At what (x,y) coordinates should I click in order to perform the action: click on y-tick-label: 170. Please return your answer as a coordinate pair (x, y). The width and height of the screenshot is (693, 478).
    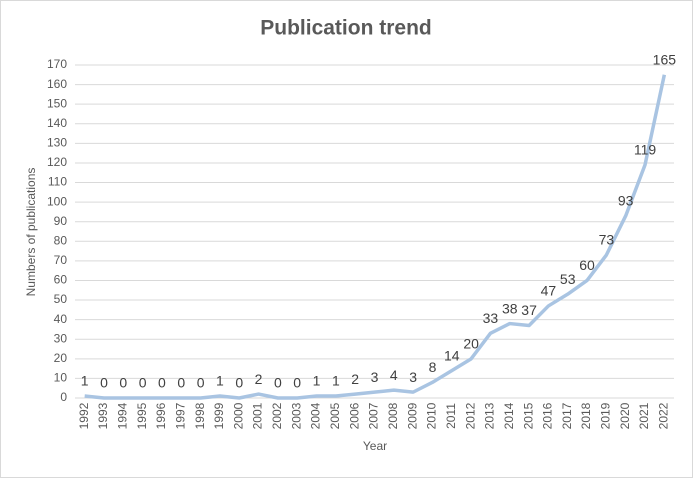
    Looking at the image, I should click on (57, 64).